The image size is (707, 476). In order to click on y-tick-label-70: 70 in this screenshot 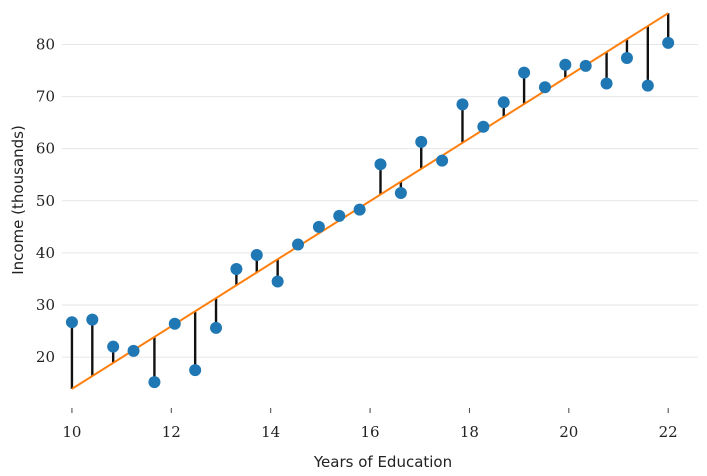, I will do `click(45, 97)`.